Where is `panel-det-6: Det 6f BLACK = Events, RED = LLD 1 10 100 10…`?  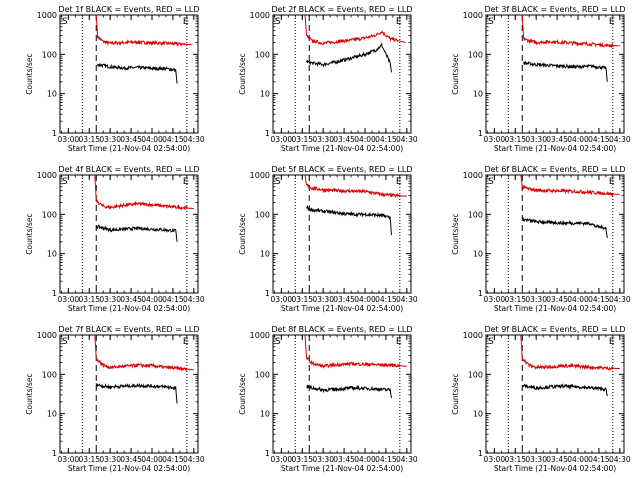
panel-det-6: Det 6f BLACK = Events, RED = LLD 1 10 100 10… is located at coordinates (541, 239).